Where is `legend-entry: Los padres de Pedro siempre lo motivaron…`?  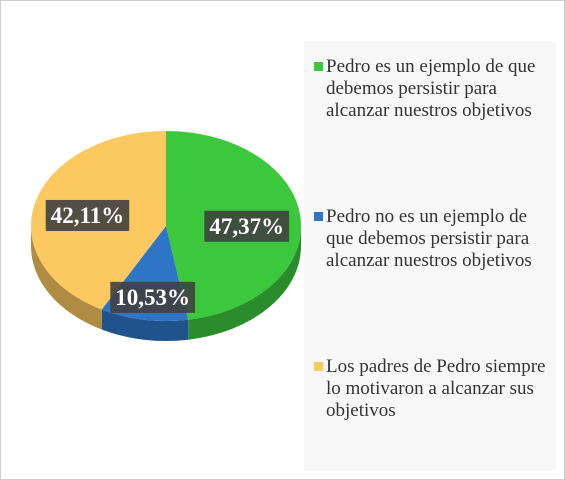 legend-entry: Los padres de Pedro siempre lo motivaron… is located at coordinates (434, 389).